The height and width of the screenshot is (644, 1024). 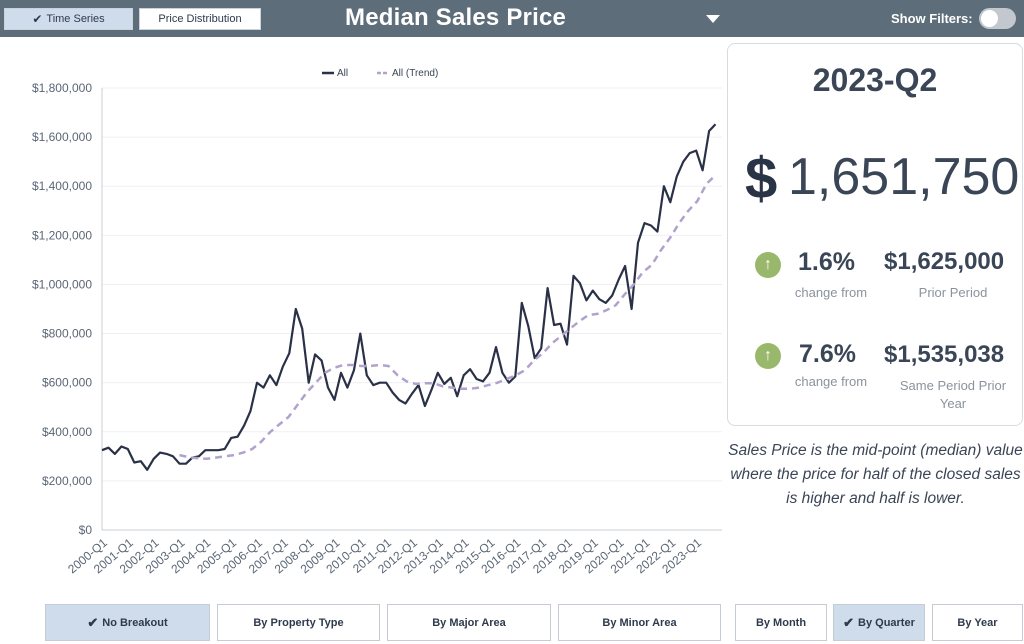 I want to click on toggle-knob, so click(x=989, y=18).